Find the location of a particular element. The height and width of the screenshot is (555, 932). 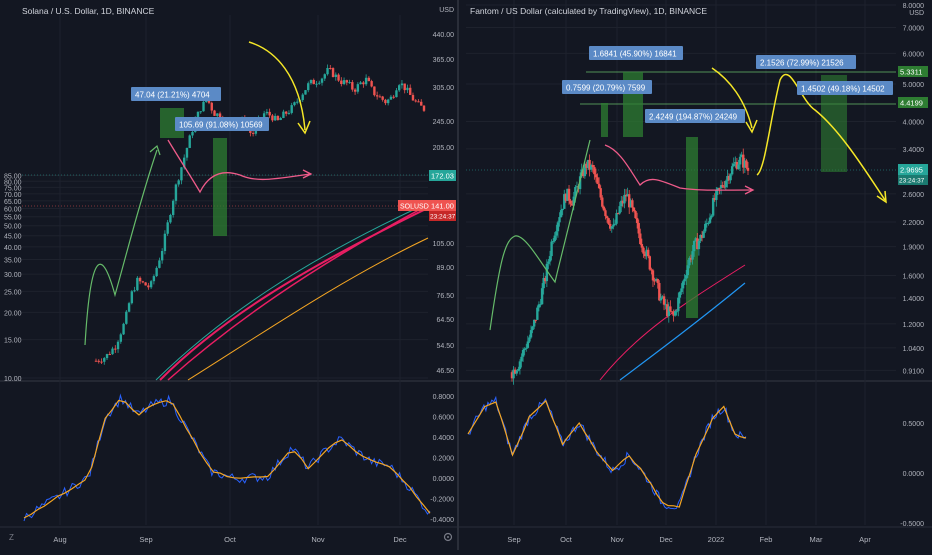

osc-tick-label: -0.5000 is located at coordinates (912, 524).